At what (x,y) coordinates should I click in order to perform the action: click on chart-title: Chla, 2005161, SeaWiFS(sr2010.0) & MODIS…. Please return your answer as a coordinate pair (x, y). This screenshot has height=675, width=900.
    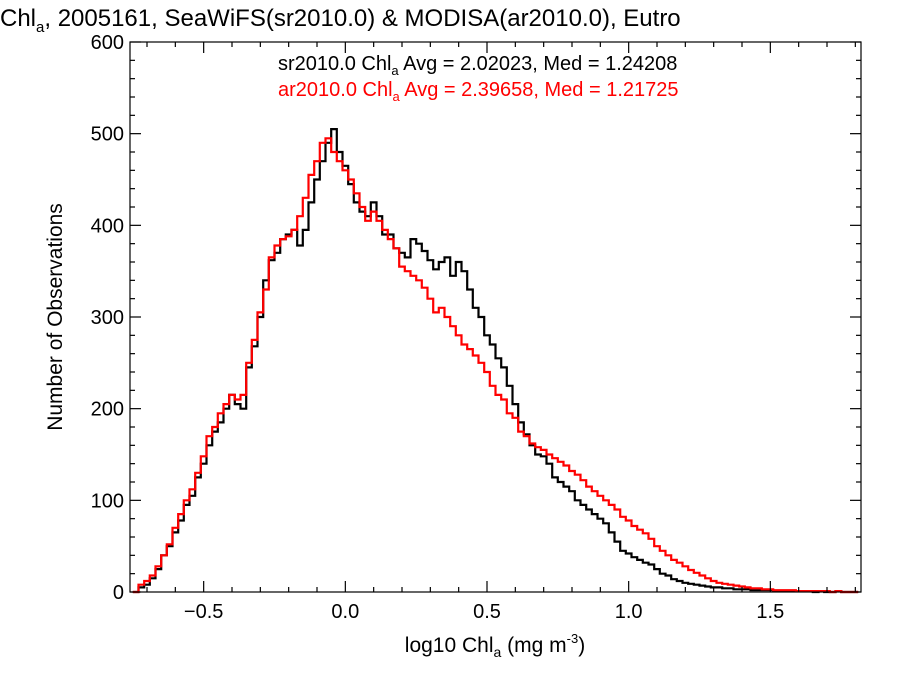
    Looking at the image, I should click on (340, 20).